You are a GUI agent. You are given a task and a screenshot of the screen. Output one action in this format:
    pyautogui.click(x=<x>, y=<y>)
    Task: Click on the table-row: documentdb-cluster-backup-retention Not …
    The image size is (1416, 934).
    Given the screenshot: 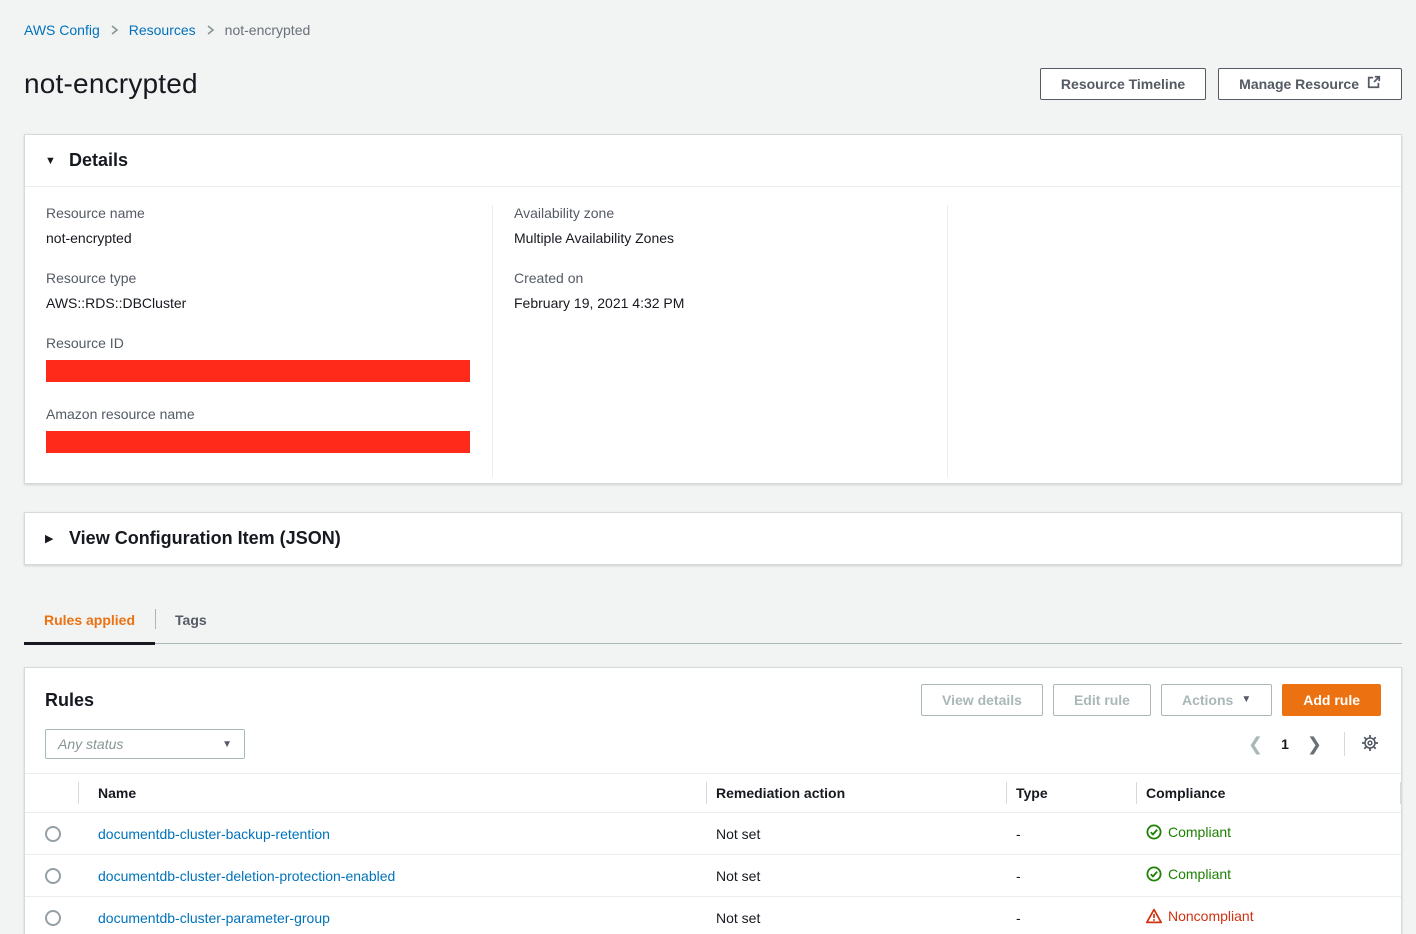 What is the action you would take?
    pyautogui.click(x=713, y=833)
    